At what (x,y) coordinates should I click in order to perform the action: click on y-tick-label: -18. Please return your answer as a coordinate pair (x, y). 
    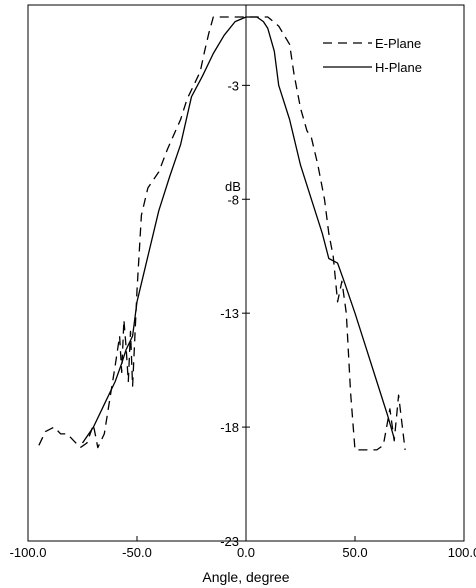
    Looking at the image, I should click on (229, 427).